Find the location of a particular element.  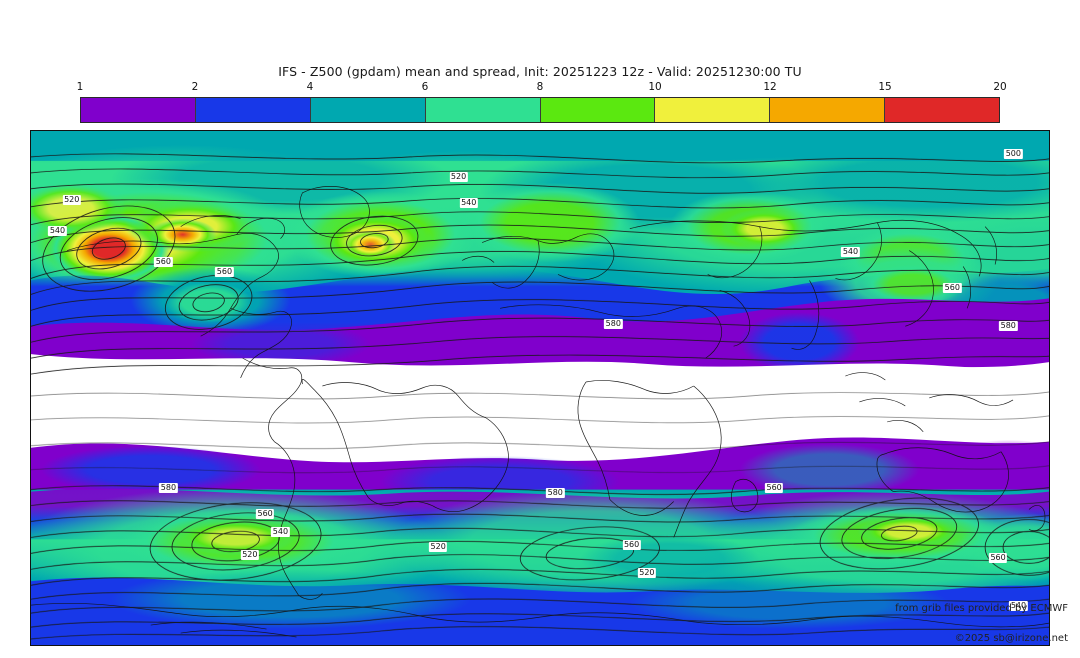

colorbar-tick: 6 is located at coordinates (425, 87).